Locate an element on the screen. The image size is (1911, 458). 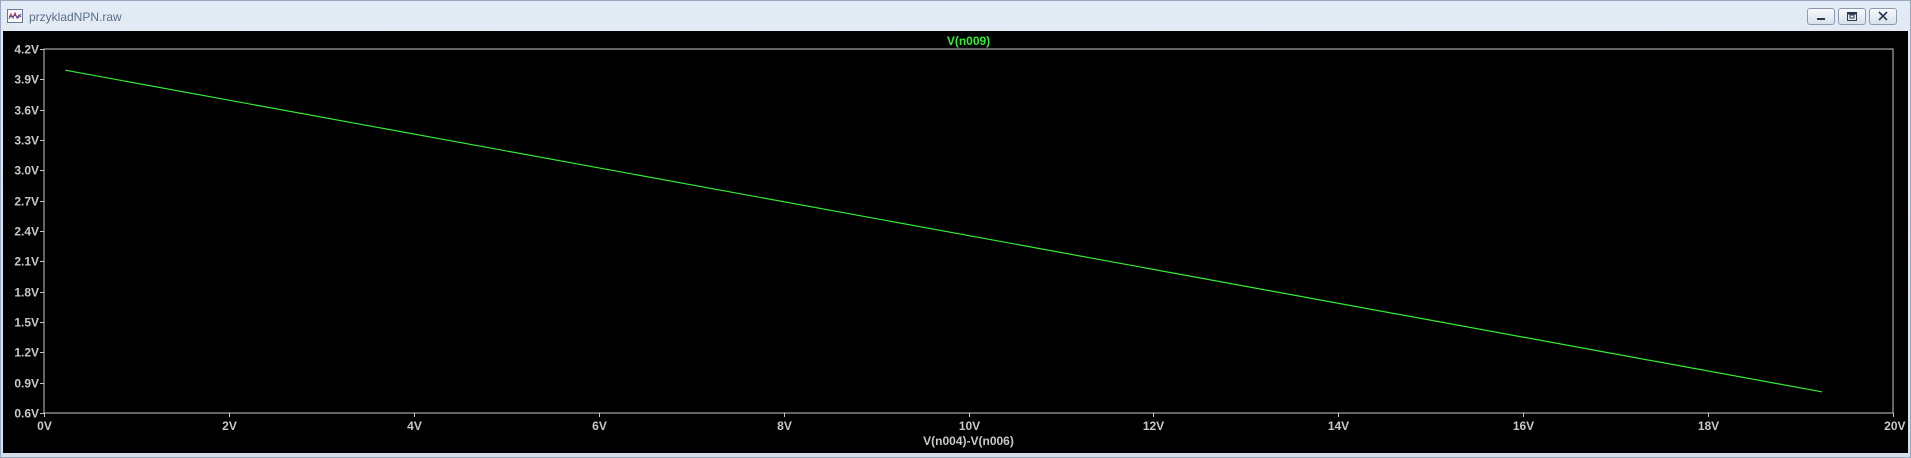
restore-button is located at coordinates (1852, 16).